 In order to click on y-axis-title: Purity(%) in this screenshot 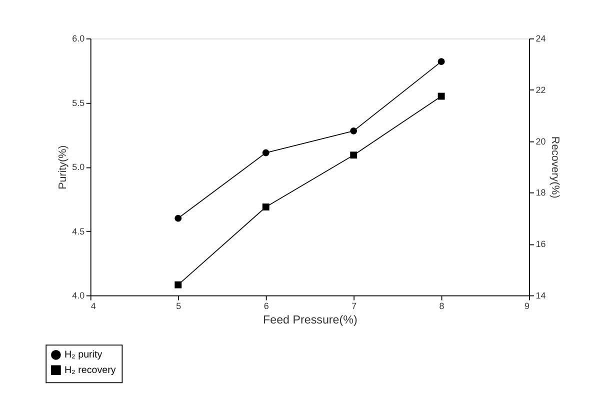, I will do `click(62, 167)`.